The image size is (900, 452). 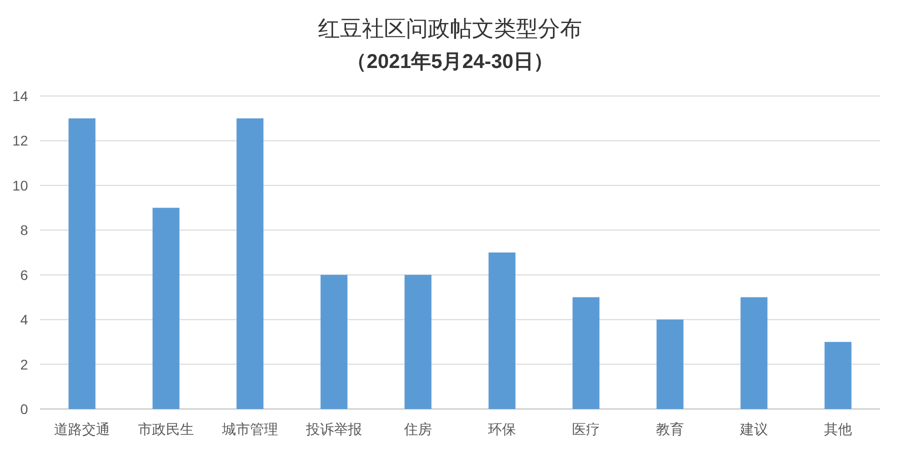 I want to click on y-tick-label: 12, so click(x=20, y=140).